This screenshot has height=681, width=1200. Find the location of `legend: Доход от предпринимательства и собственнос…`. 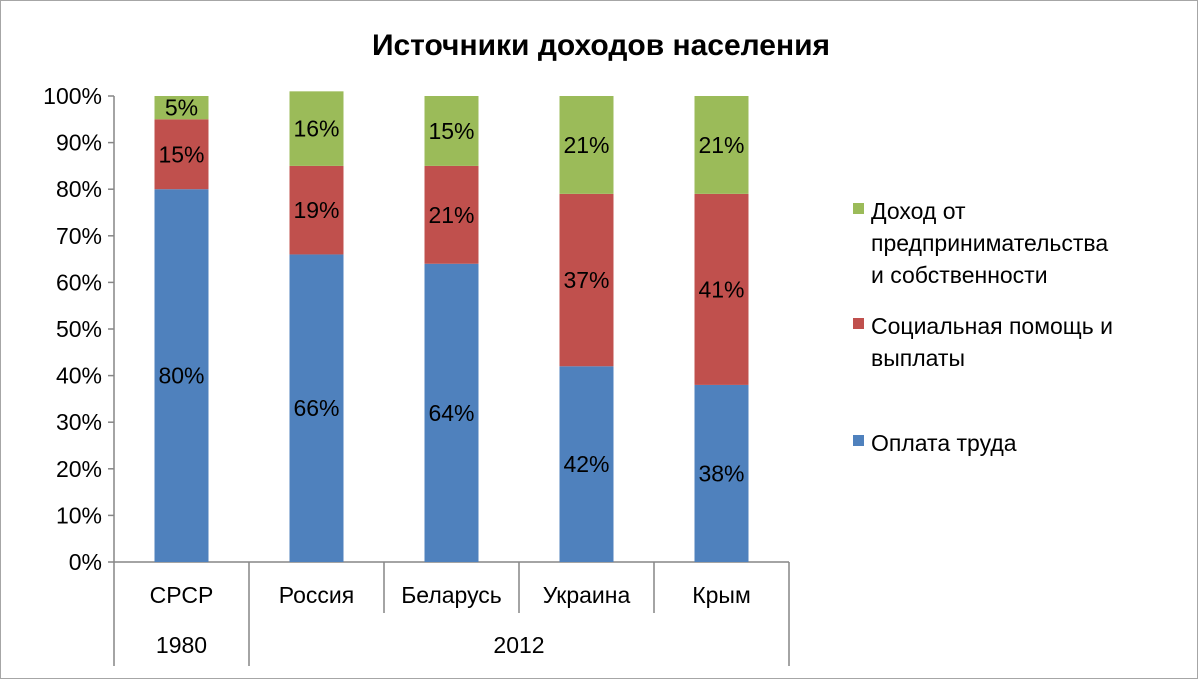

legend: Доход от предпринимательства и собственнос… is located at coordinates (983, 327).